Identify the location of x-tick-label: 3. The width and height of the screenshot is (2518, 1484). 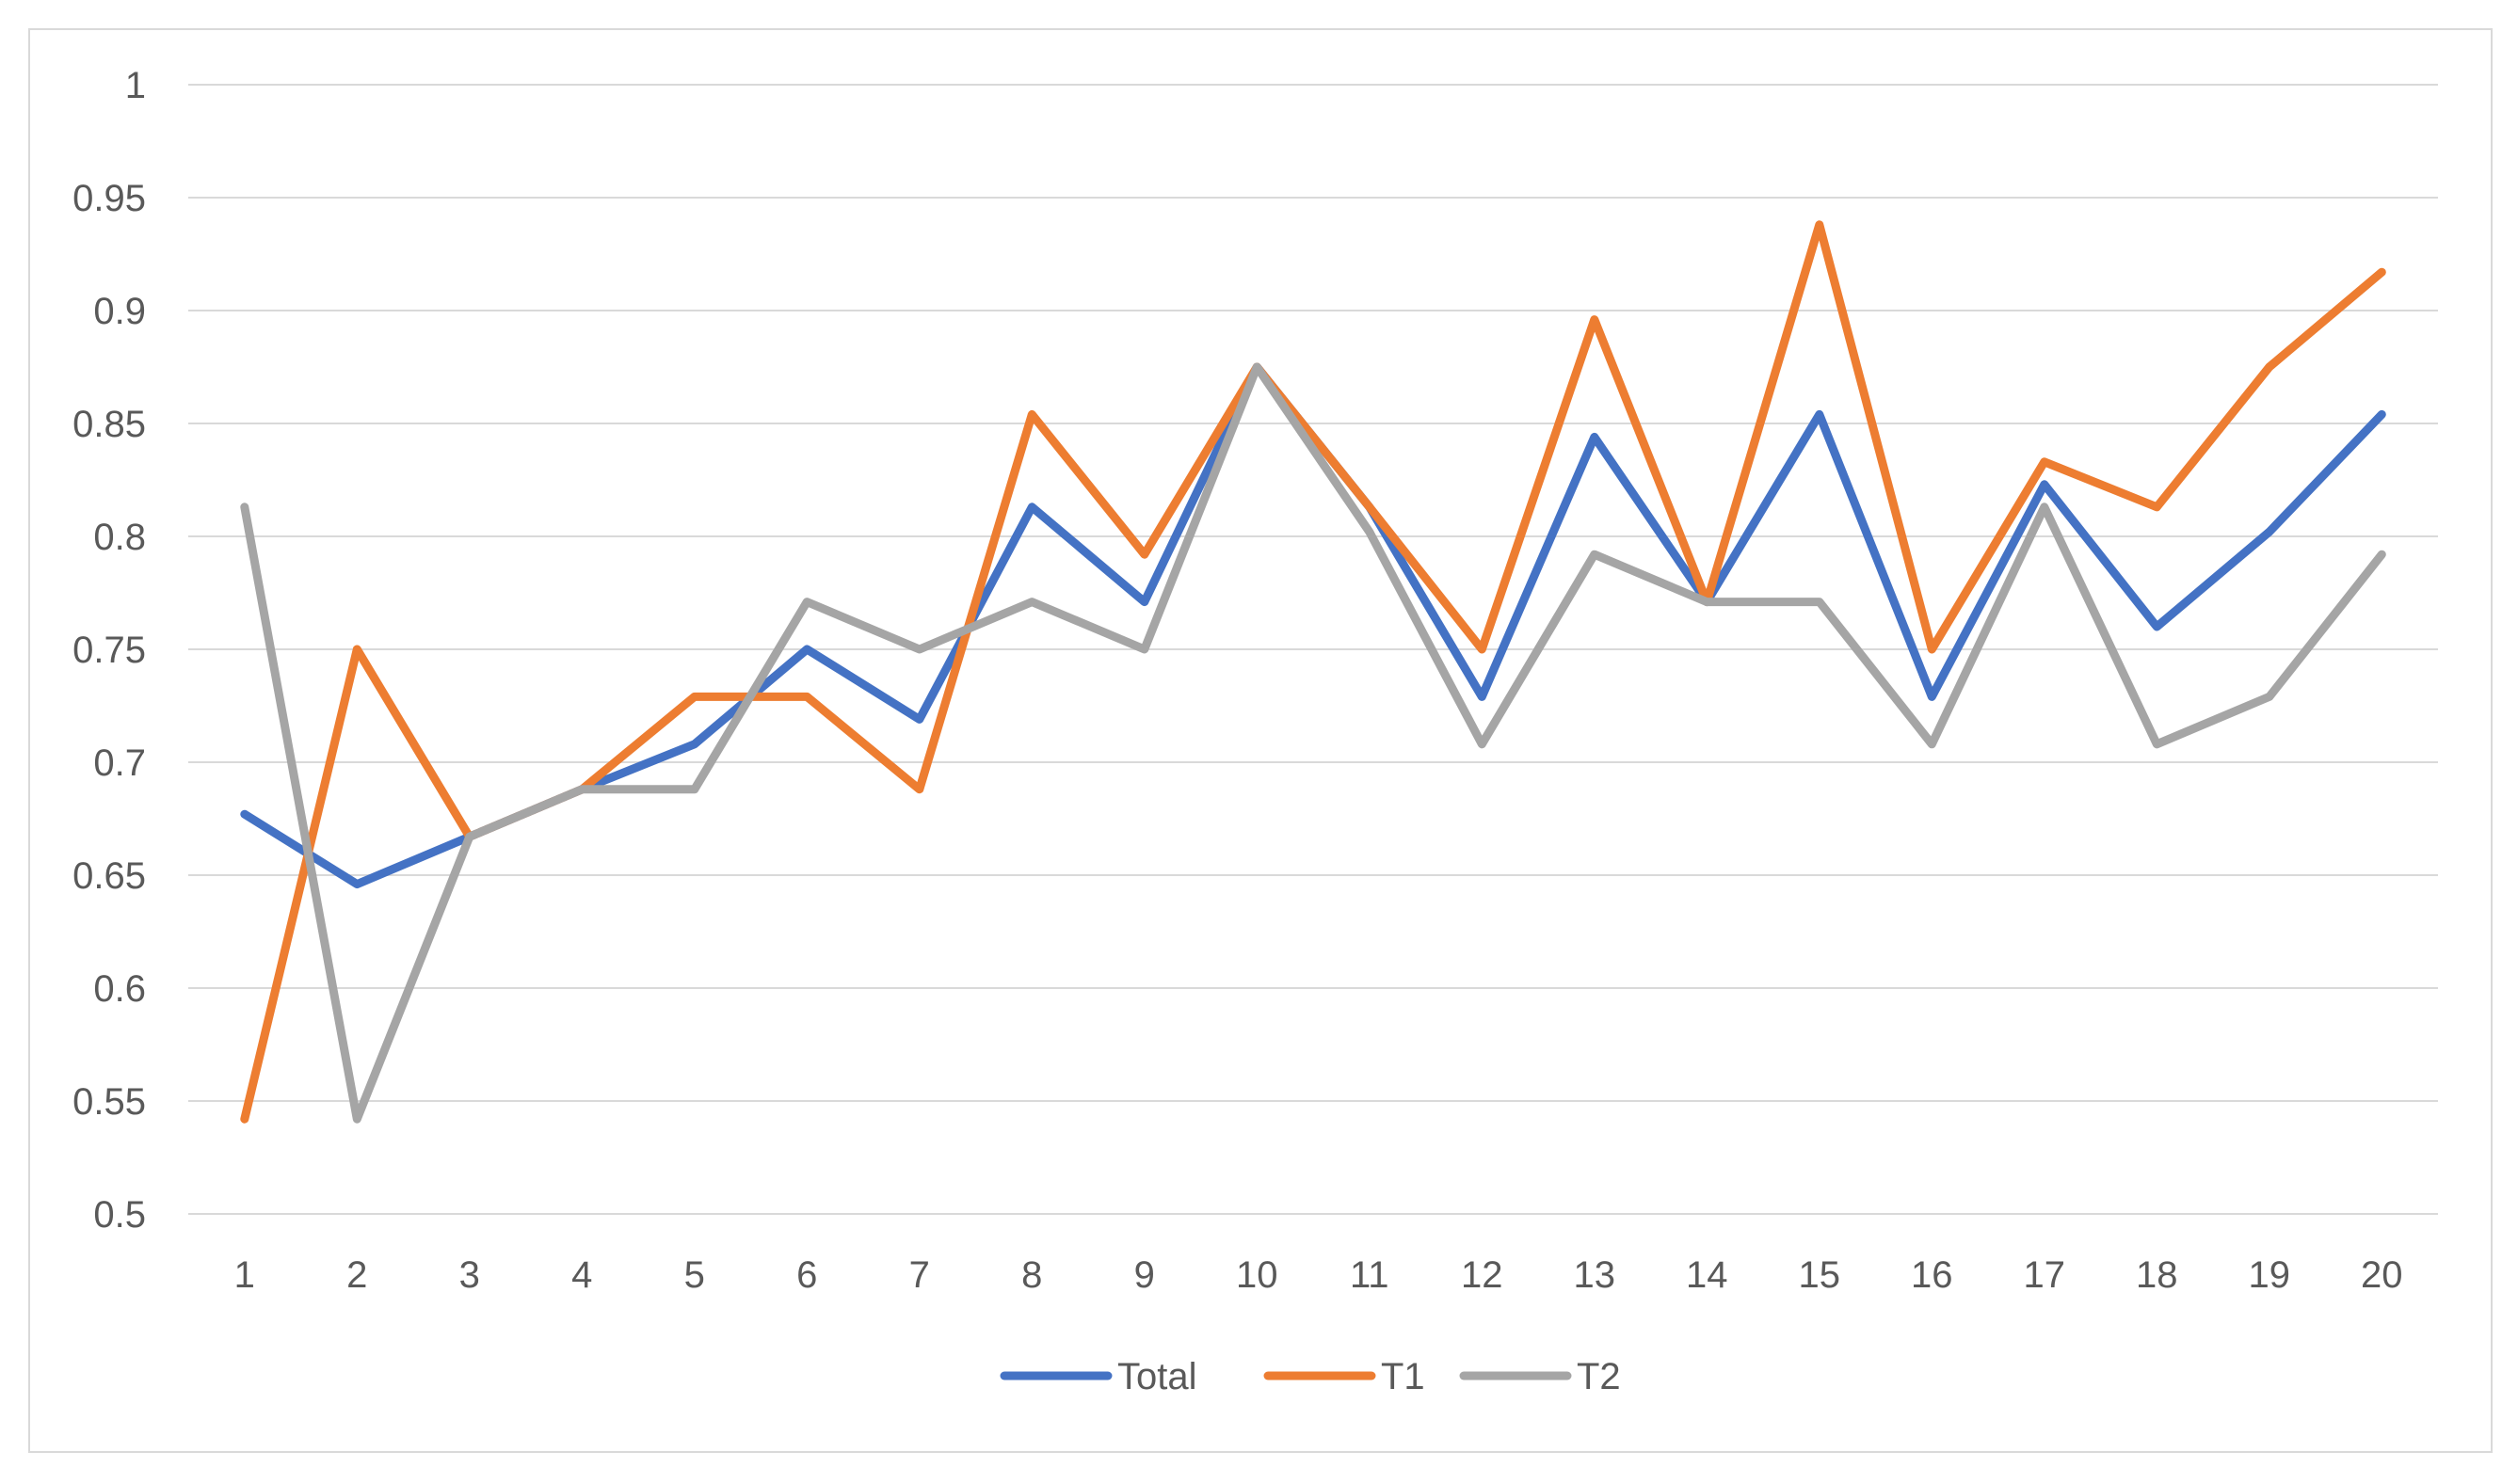
(469, 1275).